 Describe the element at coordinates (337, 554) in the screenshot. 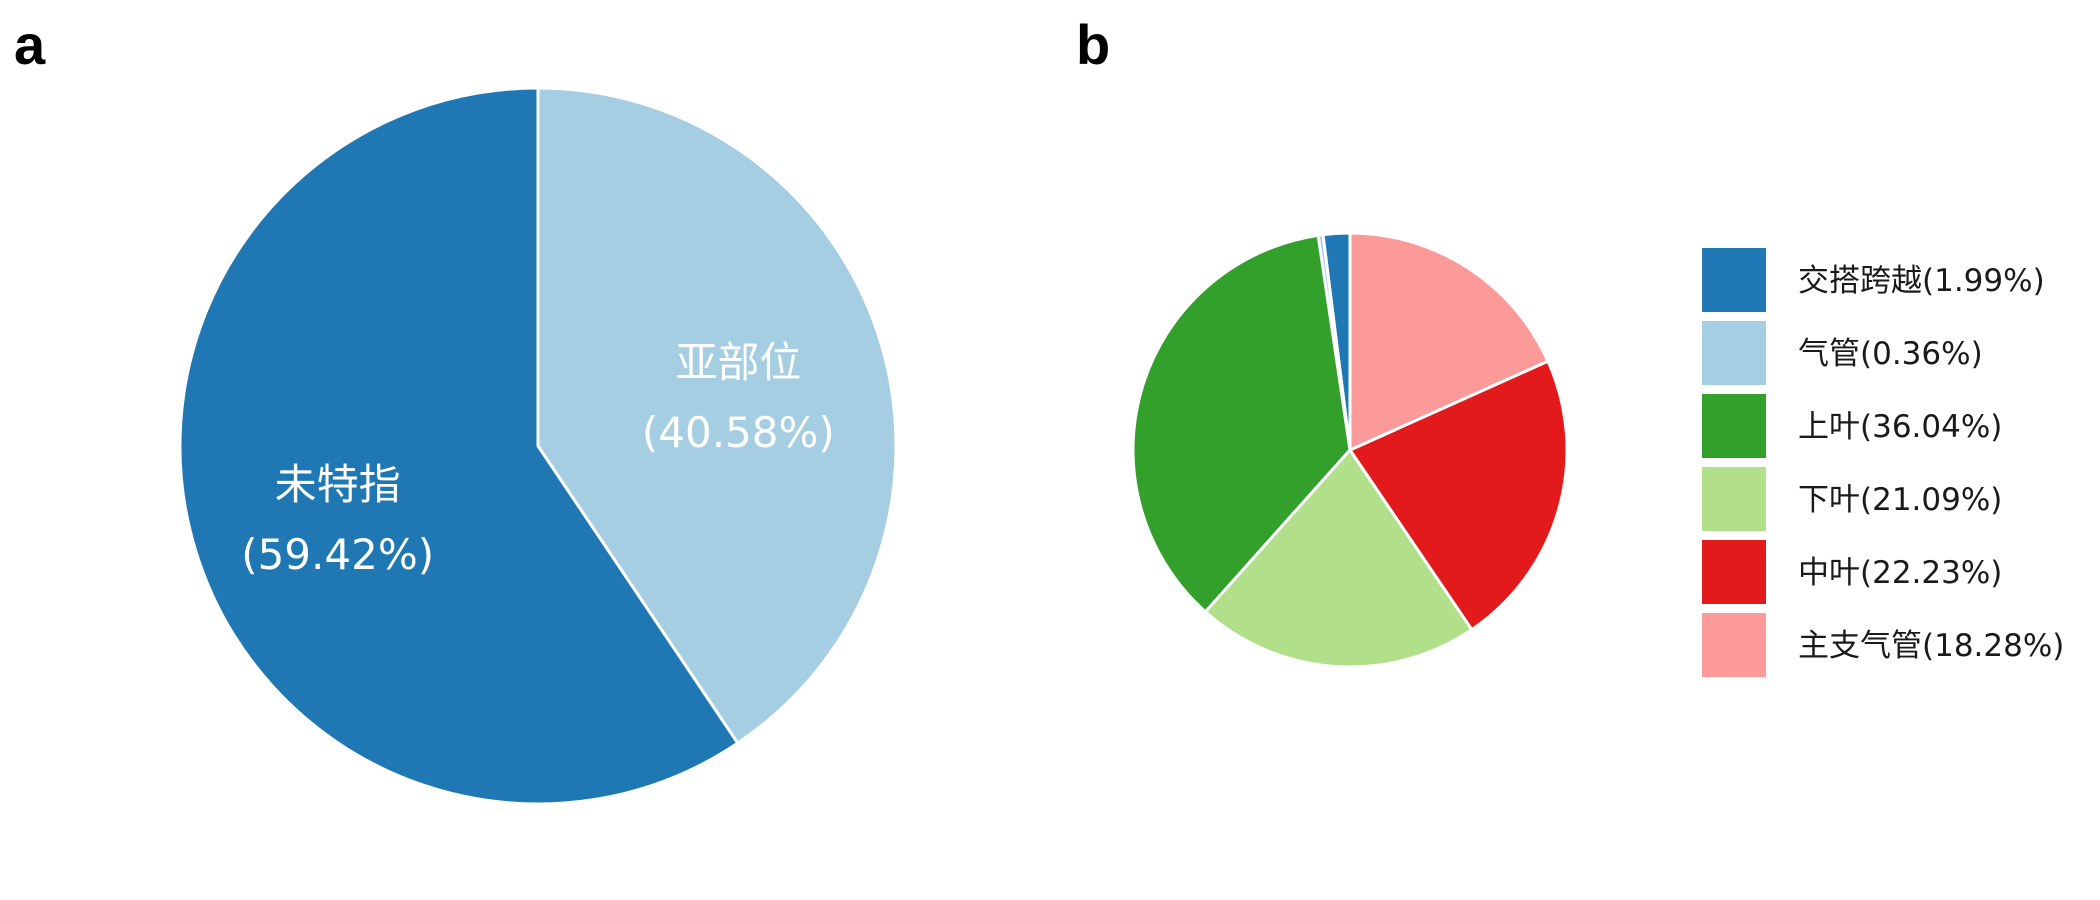

I see `pie-a-slice-value-2: (59.42%)` at that location.